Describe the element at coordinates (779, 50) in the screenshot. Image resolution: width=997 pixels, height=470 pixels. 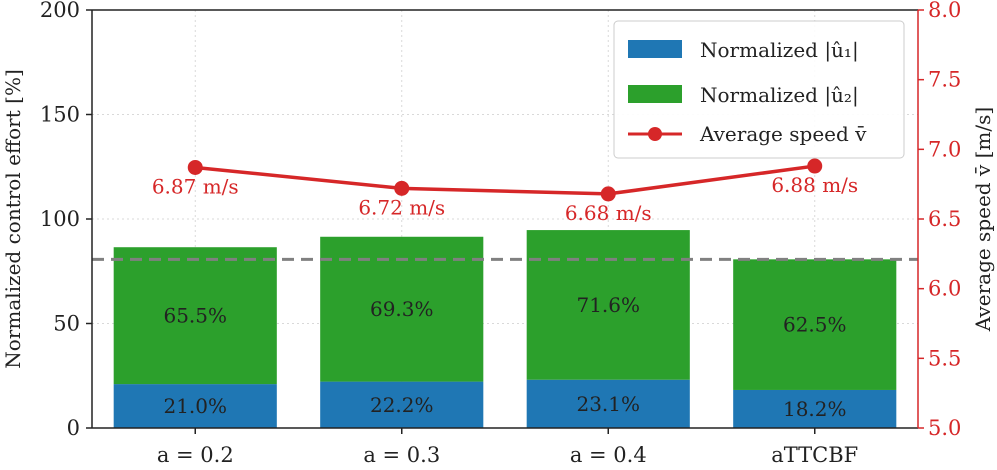
I see `legend-label-u1: Normalized |û₁|` at that location.